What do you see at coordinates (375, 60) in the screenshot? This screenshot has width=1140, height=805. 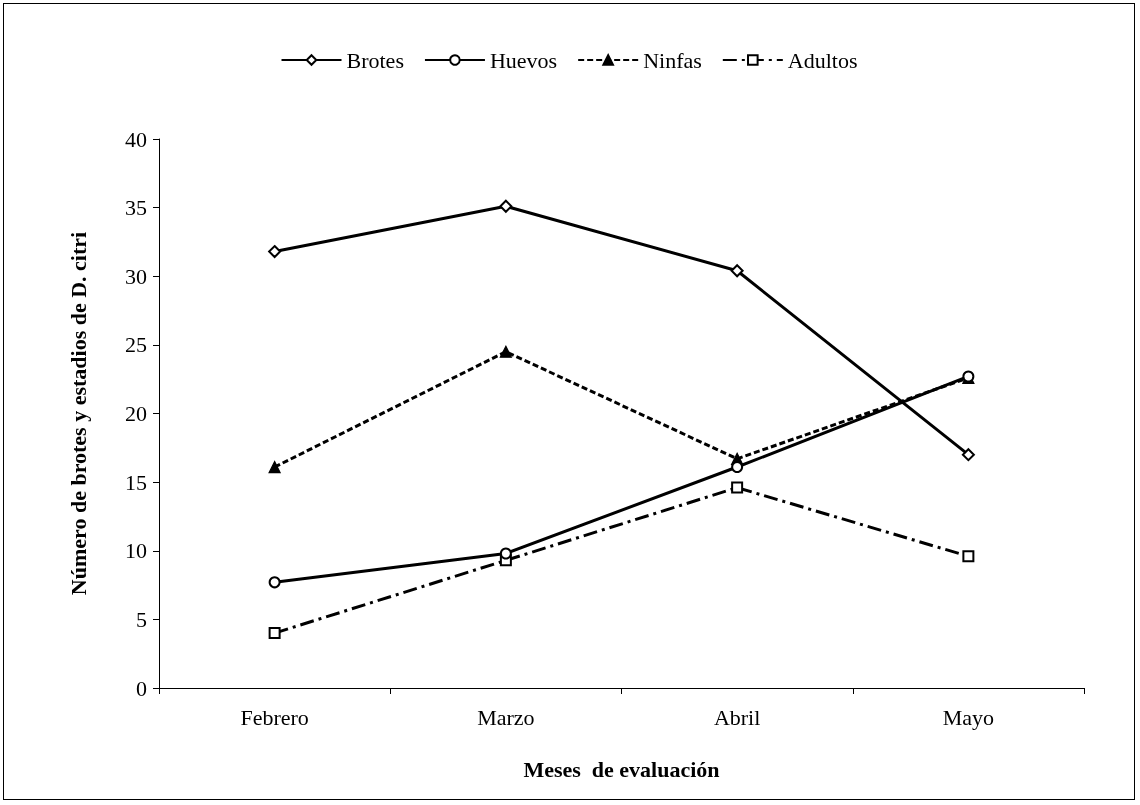 I see `legend-label: Brotes` at bounding box center [375, 60].